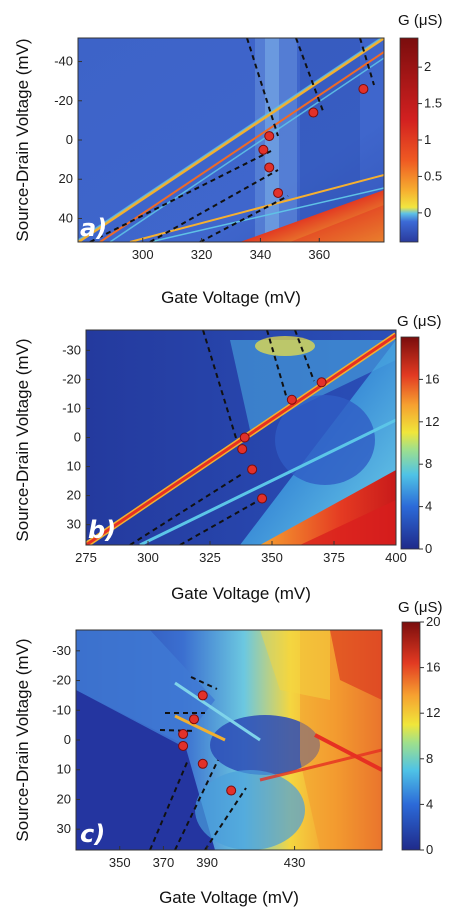  What do you see at coordinates (61, 680) in the screenshot?
I see `y-tick-label-c-1: -20` at bounding box center [61, 680].